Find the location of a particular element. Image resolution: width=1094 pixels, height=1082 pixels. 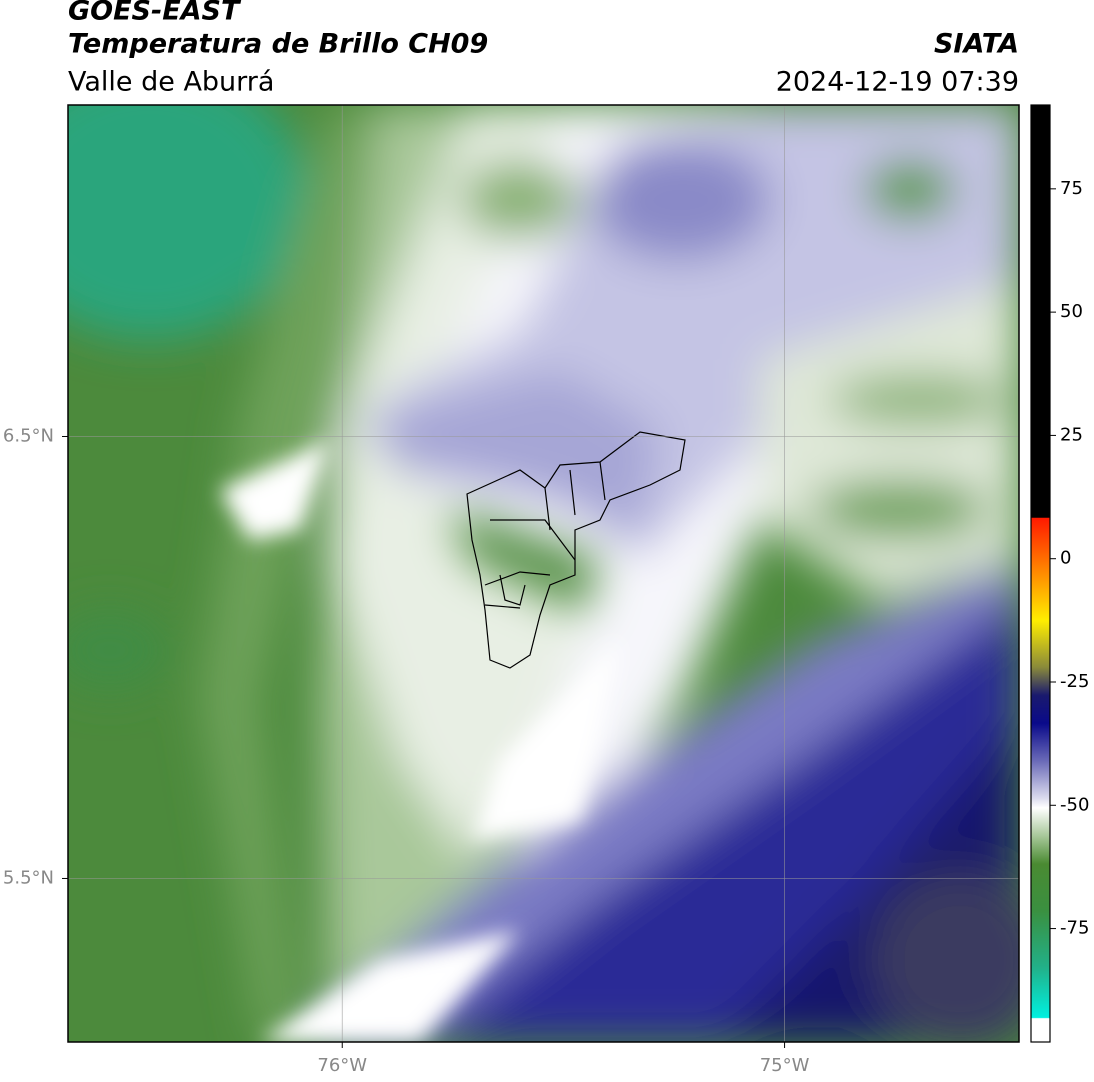

x-tick-label: 75°W is located at coordinates (785, 1065).